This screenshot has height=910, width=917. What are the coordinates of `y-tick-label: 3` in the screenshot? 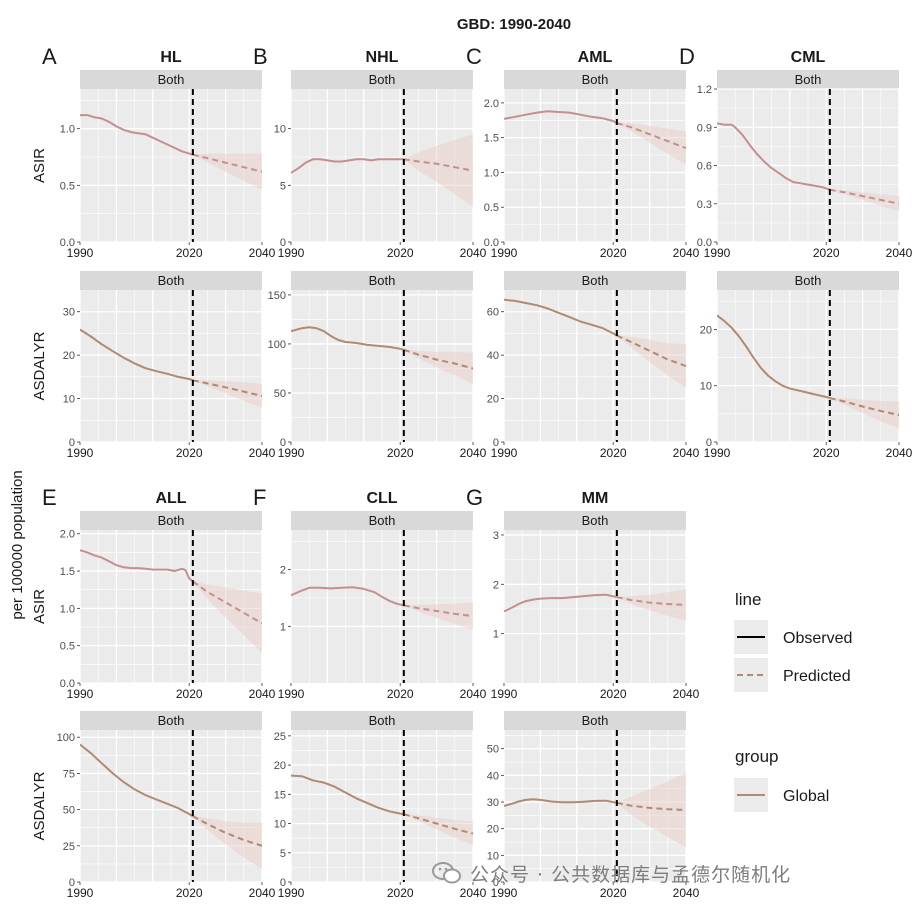 It's located at (496, 536).